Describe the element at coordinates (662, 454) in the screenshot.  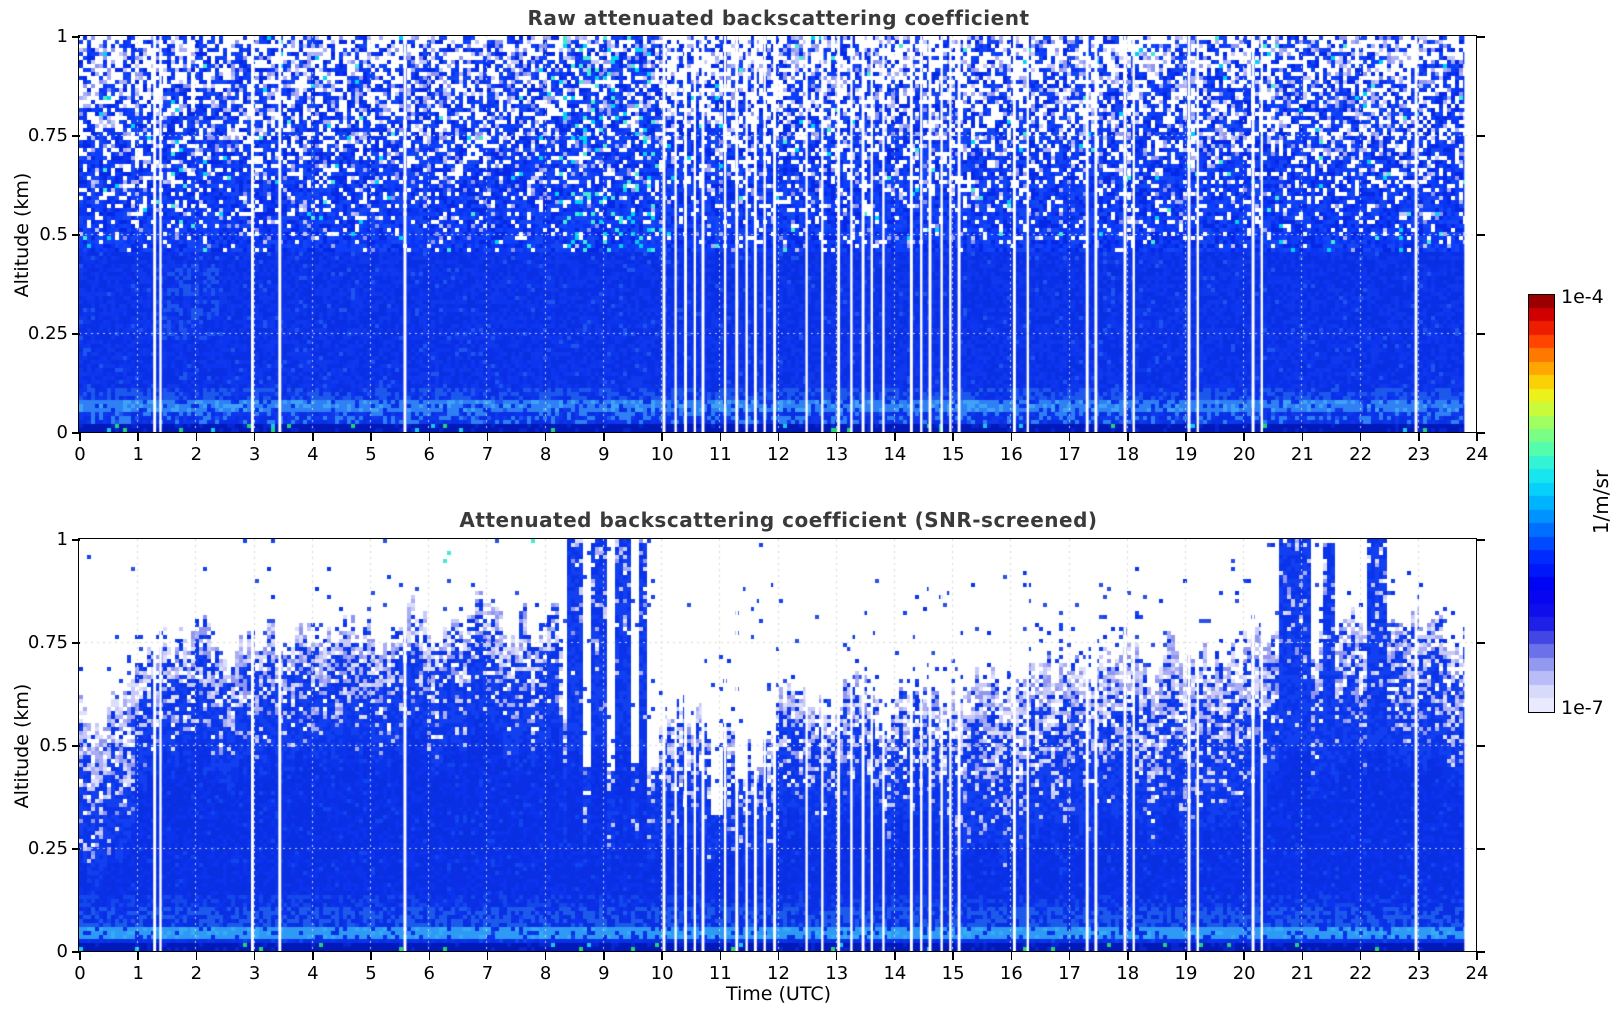
I see `x-tick-label: 10` at that location.